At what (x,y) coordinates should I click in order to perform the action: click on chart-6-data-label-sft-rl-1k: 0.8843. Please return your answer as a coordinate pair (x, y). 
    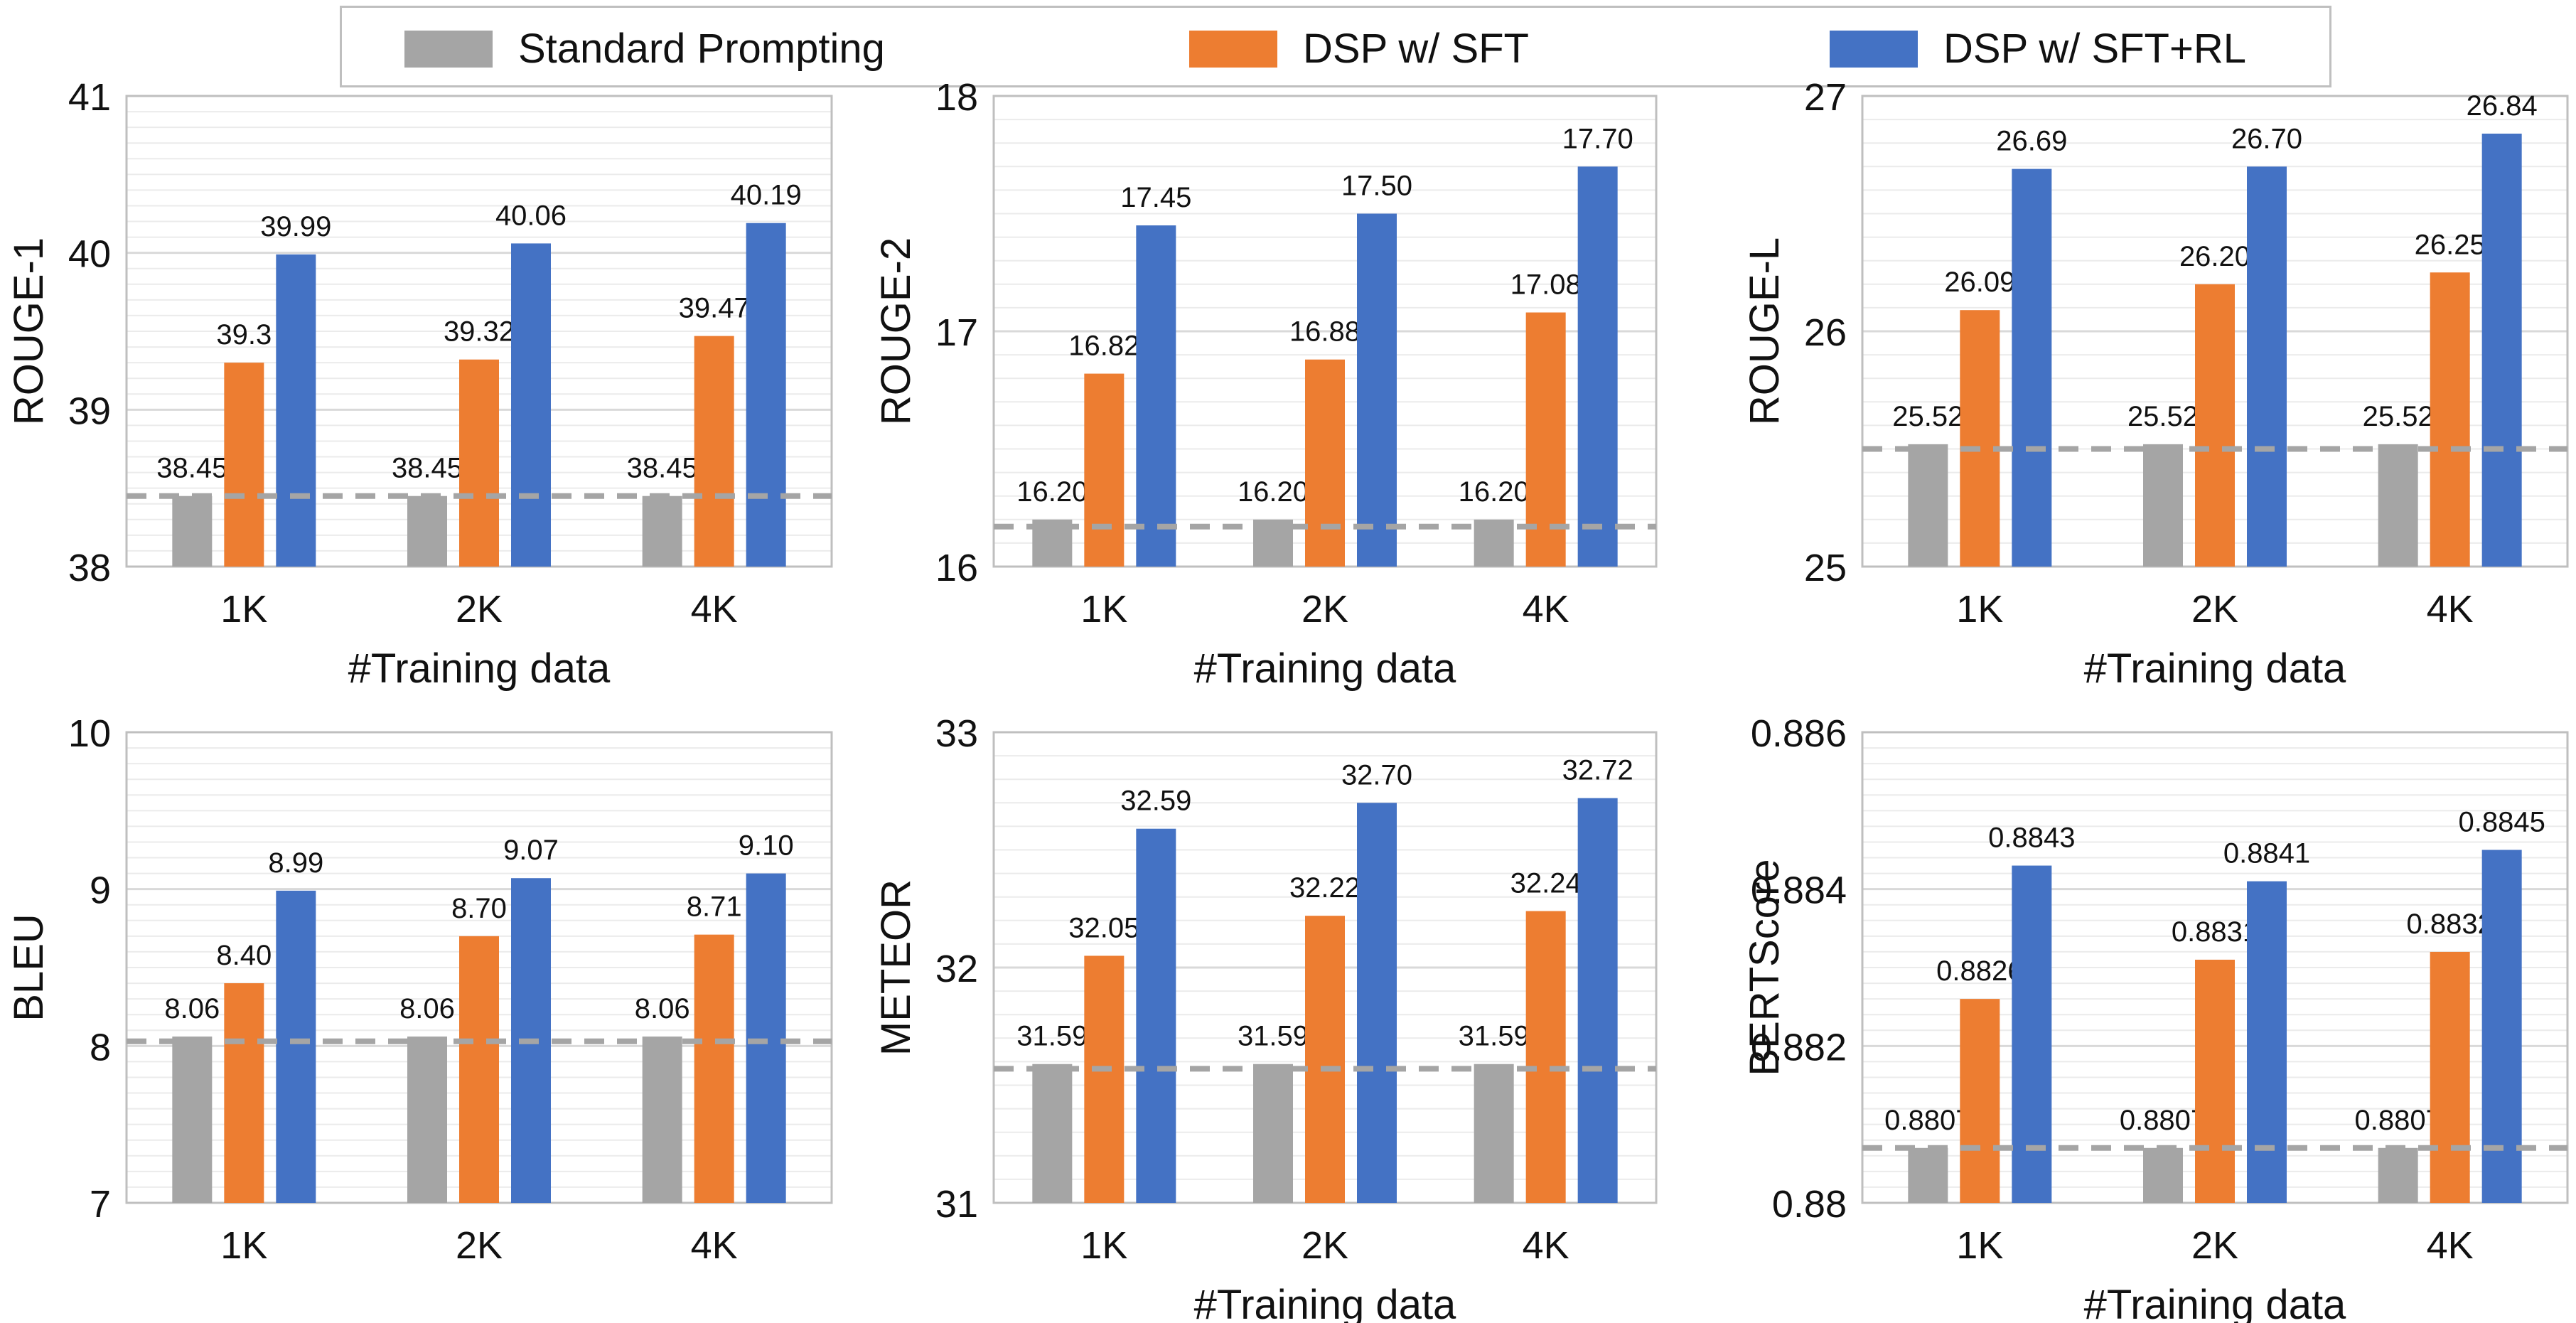
    Looking at the image, I should click on (2031, 839).